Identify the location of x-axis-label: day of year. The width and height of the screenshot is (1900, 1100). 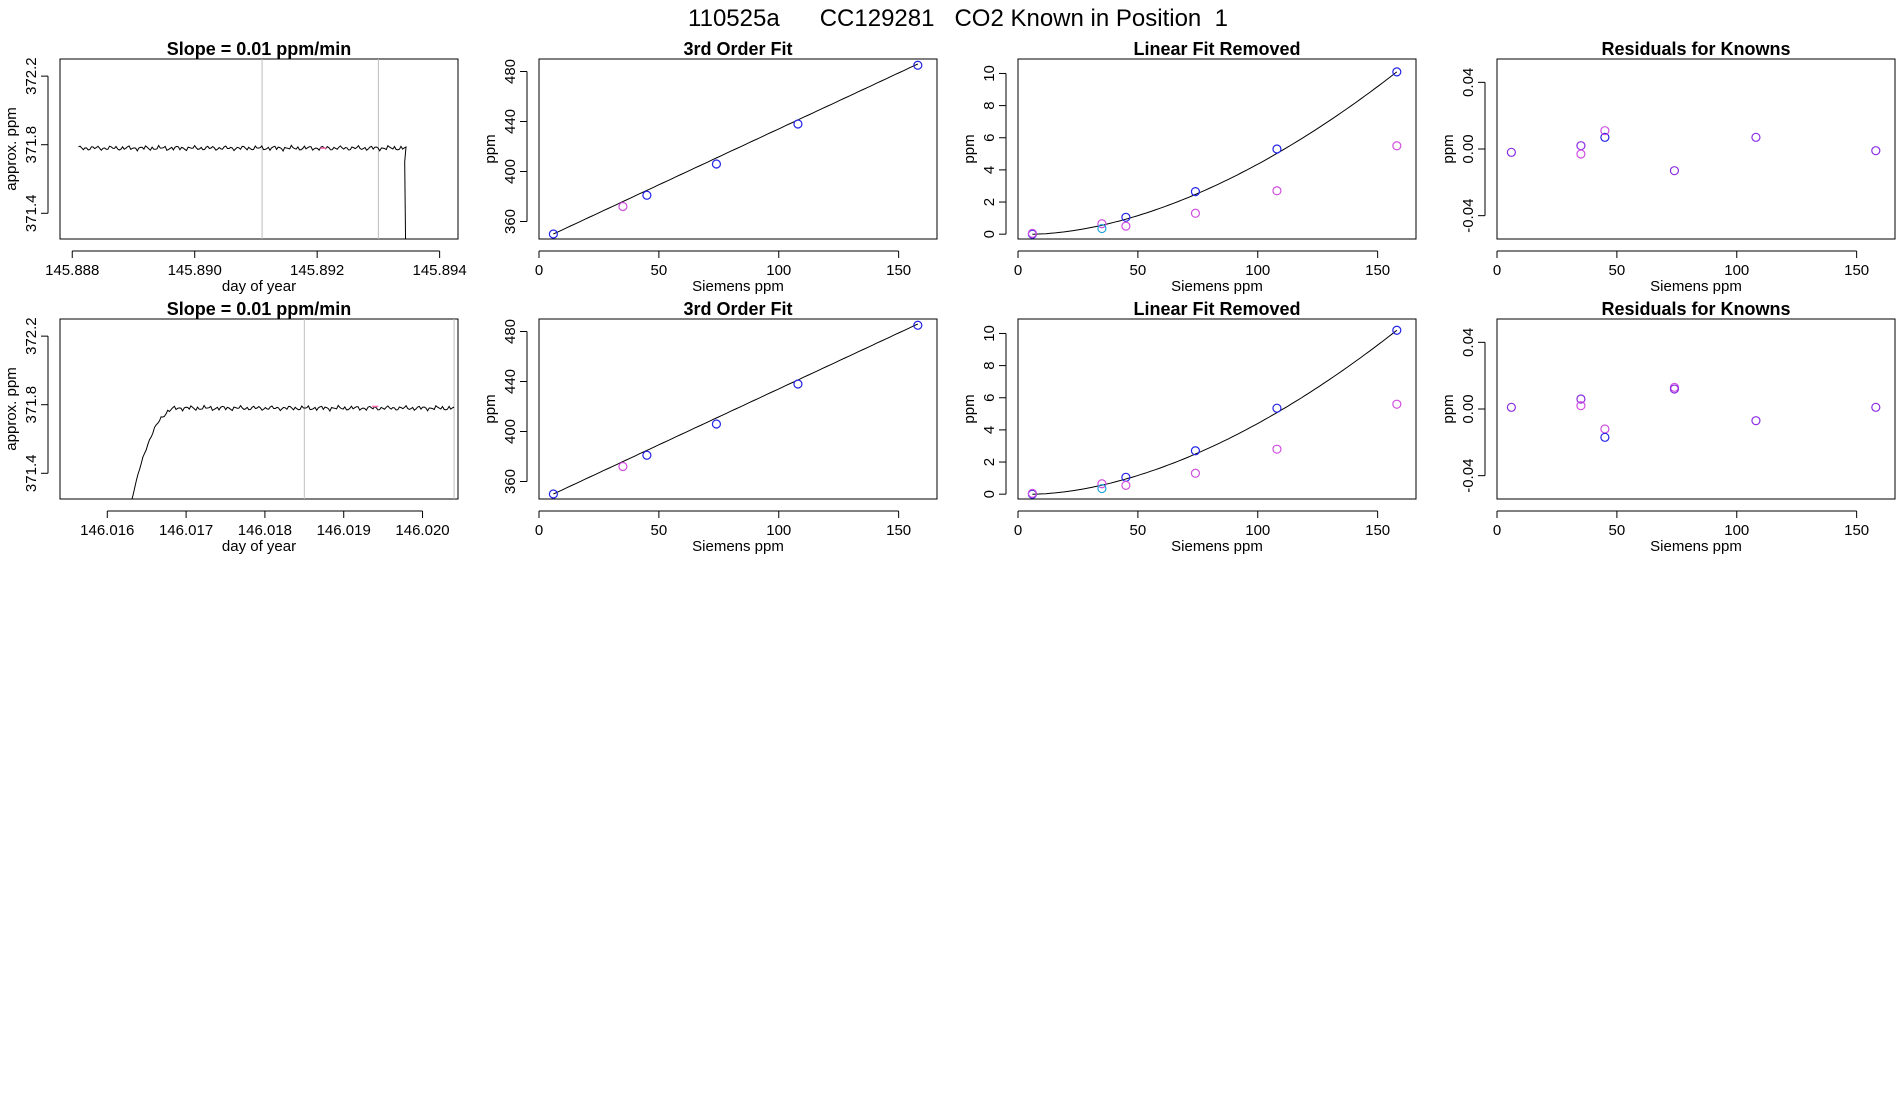
(259, 286).